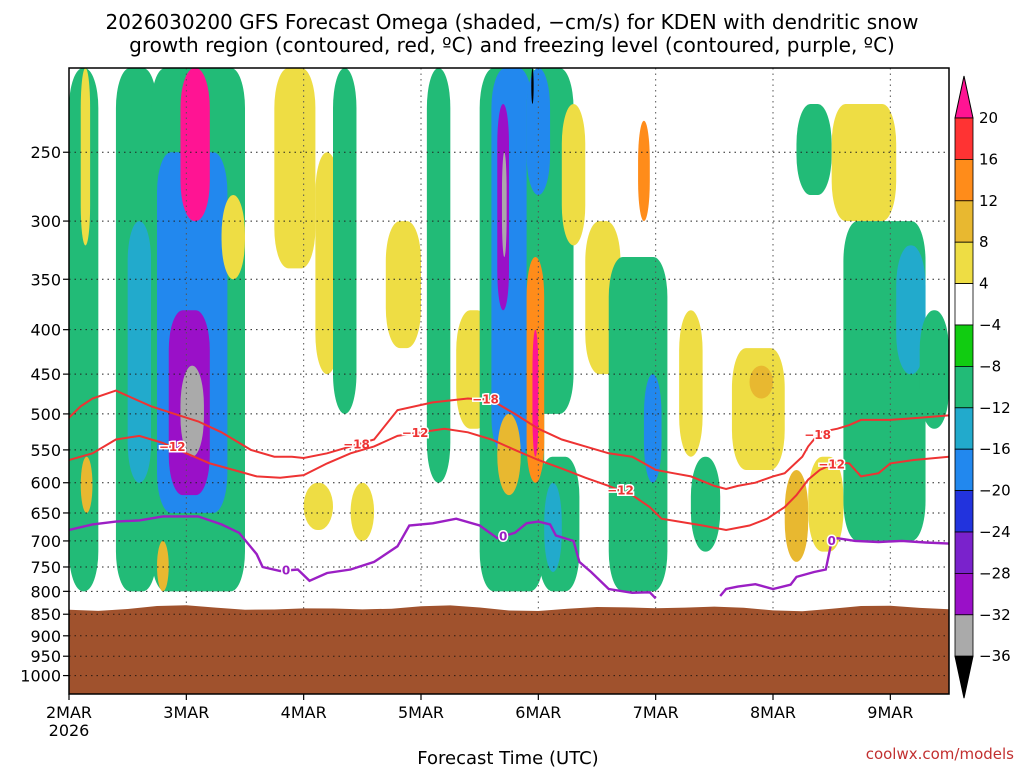 The width and height of the screenshot is (1024, 768). Describe the element at coordinates (421, 712) in the screenshot. I see `x-tick-label-3: 5MAR` at that location.